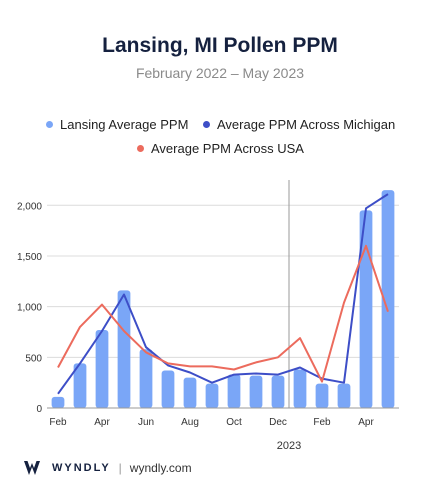  I want to click on x-tick-label: Dec, so click(278, 422).